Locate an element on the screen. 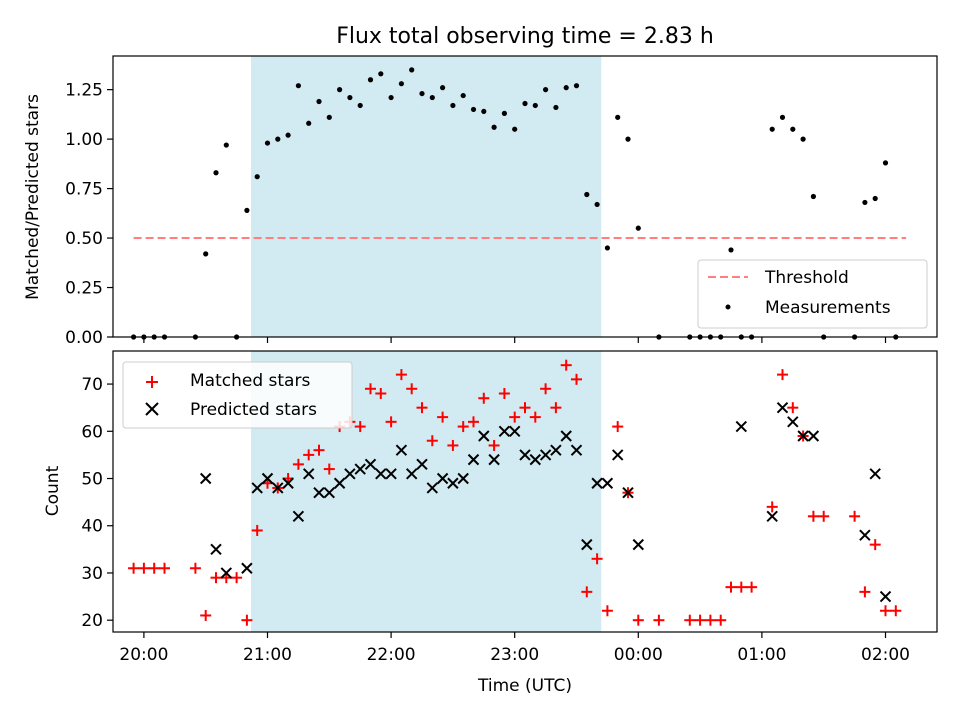 The height and width of the screenshot is (720, 960). count-y-tick-label: 50 is located at coordinates (92, 480).